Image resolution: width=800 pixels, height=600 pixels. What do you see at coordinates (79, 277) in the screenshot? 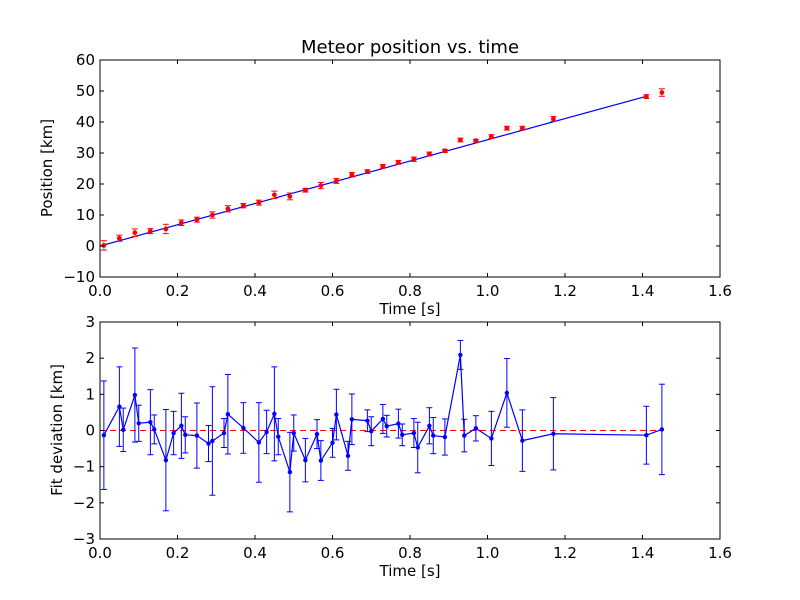
I see `y-tick-label: −10` at bounding box center [79, 277].